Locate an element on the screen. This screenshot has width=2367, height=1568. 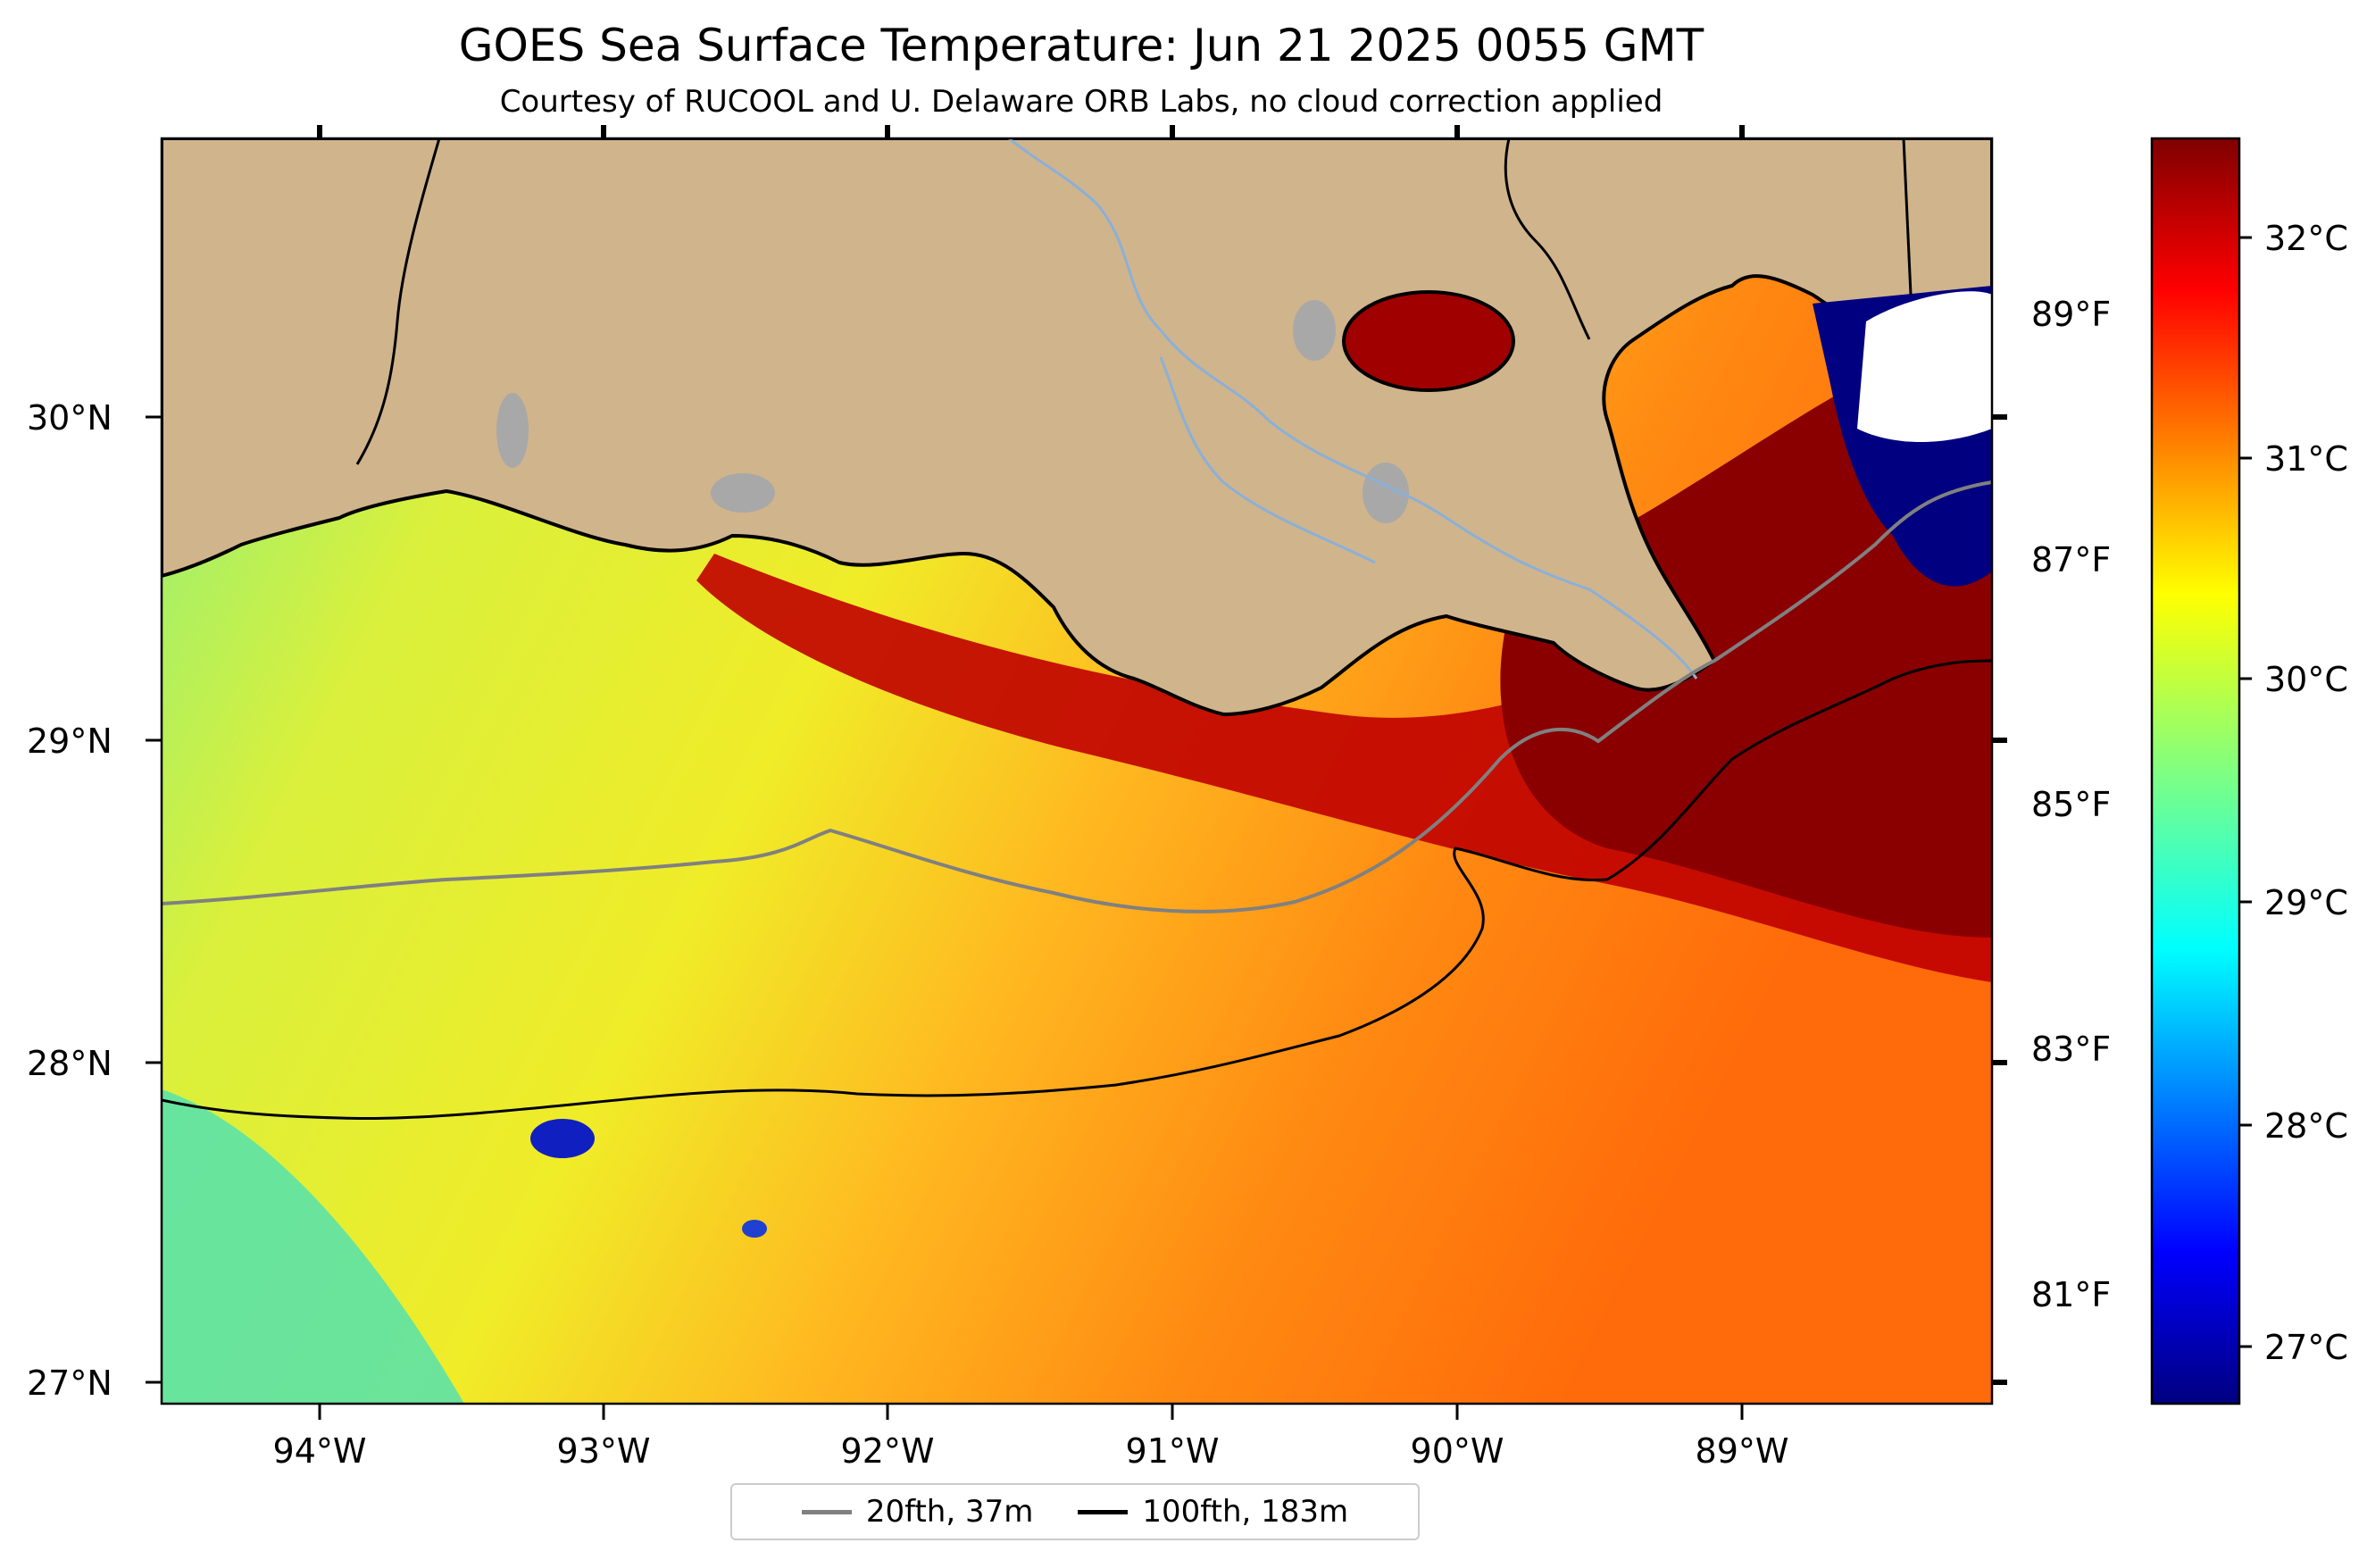
fahrenheit-label: 81°F is located at coordinates (2071, 1294).